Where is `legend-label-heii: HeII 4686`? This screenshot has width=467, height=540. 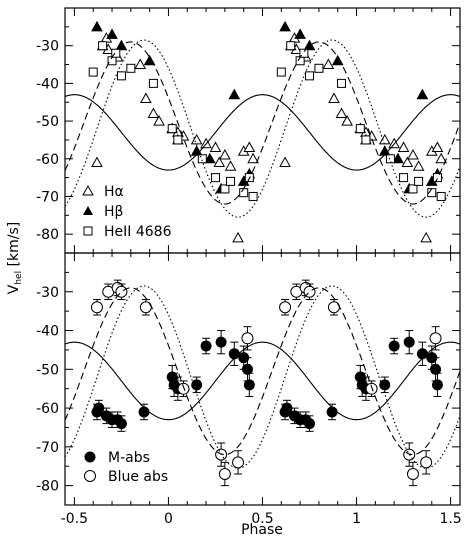
legend-label-heii: HeII 4686 is located at coordinates (138, 232).